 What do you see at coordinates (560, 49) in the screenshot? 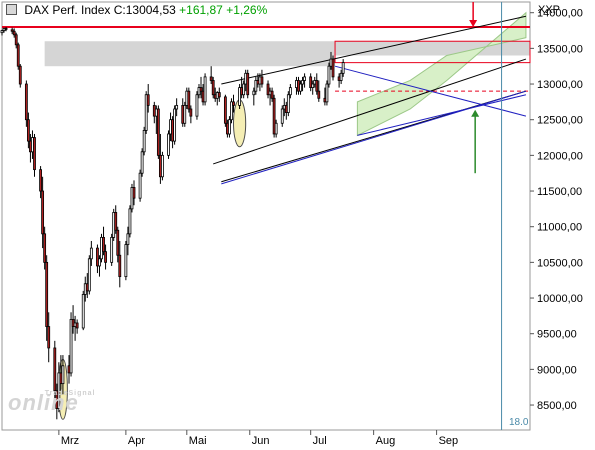
I see `y-tick-label-10: 13500,00` at bounding box center [560, 49].